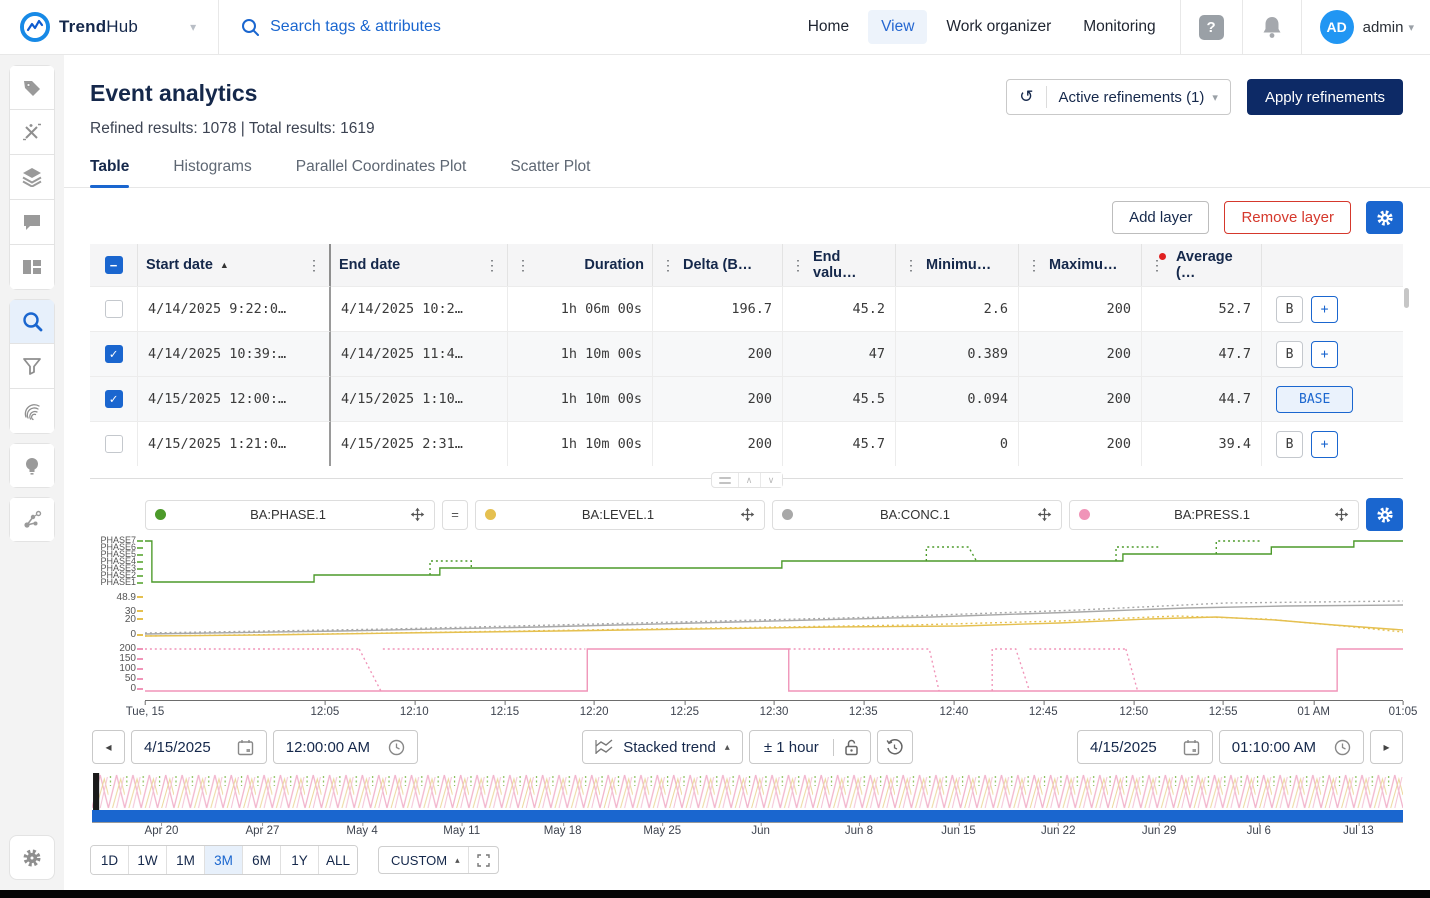 This screenshot has width=1430, height=898. I want to click on col-duration: ⋮ Duration, so click(580, 265).